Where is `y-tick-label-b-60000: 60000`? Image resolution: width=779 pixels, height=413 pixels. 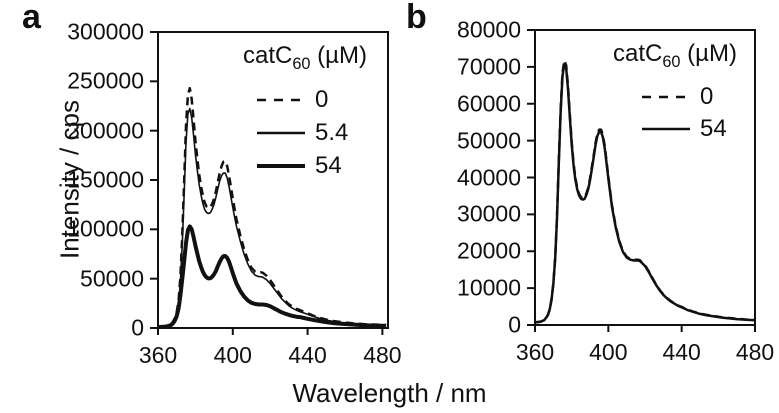 y-tick-label-b-60000: 60000 is located at coordinates (489, 103).